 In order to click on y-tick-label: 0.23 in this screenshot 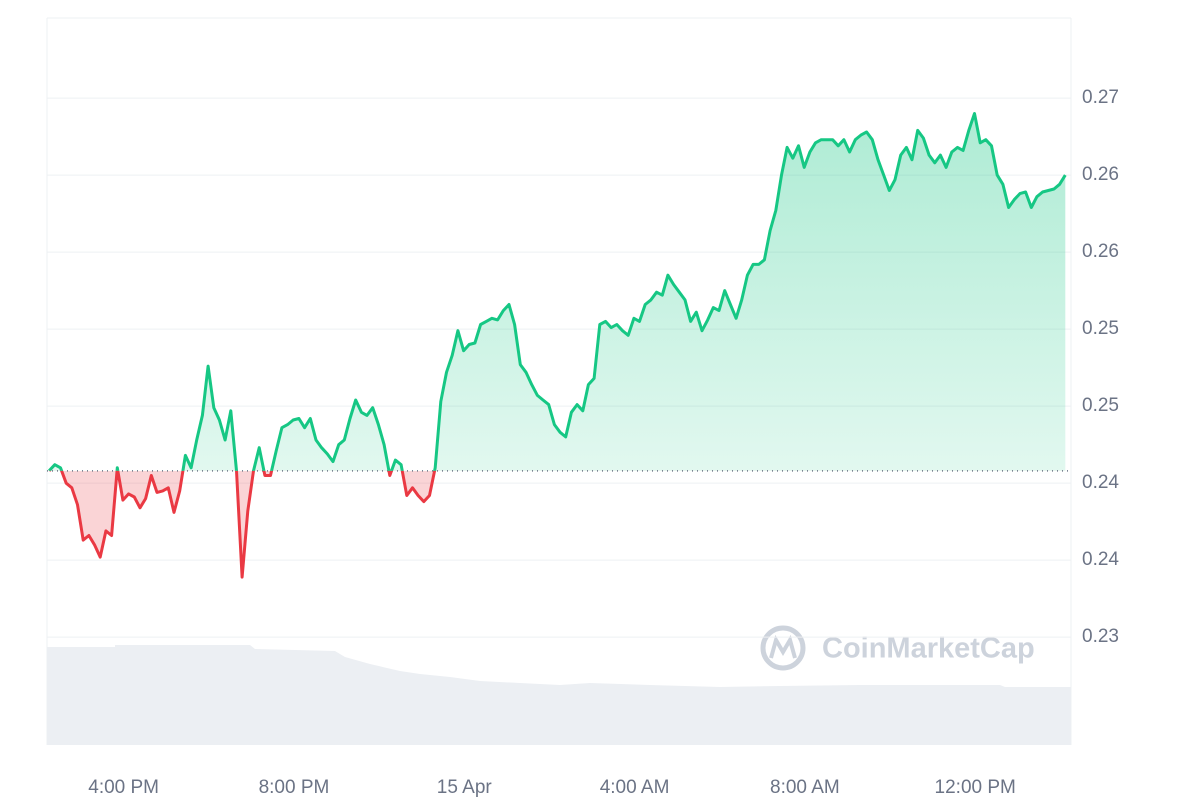, I will do `click(1100, 636)`.